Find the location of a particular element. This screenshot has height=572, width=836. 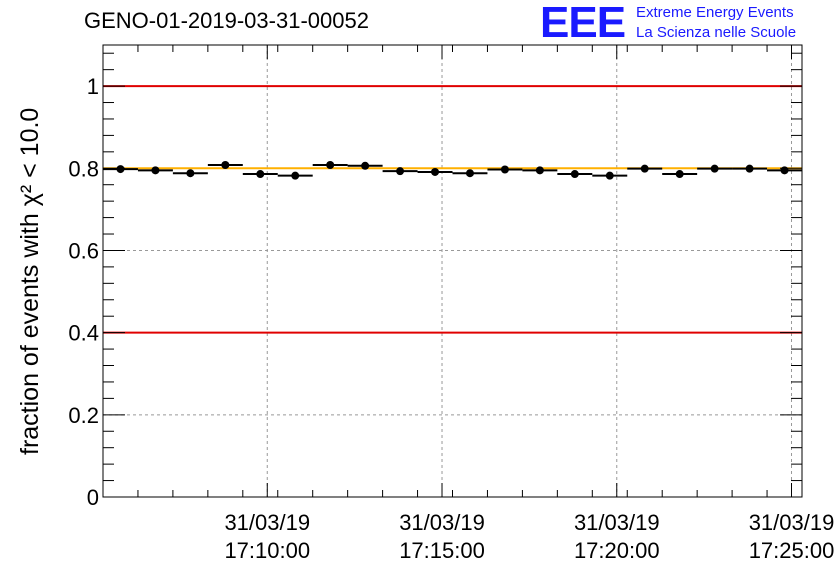

data-points is located at coordinates (452, 170).